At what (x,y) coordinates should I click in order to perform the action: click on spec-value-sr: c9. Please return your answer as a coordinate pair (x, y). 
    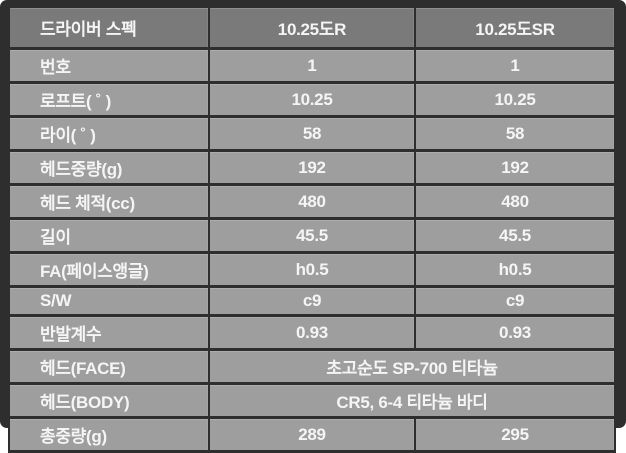
    Looking at the image, I should click on (515, 301).